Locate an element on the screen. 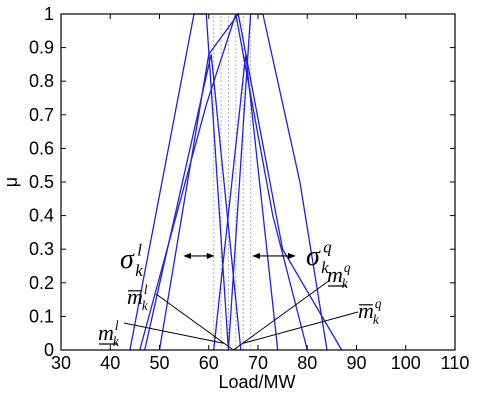 This screenshot has height=398, width=478. x-tick-label-80: 80 is located at coordinates (307, 363).